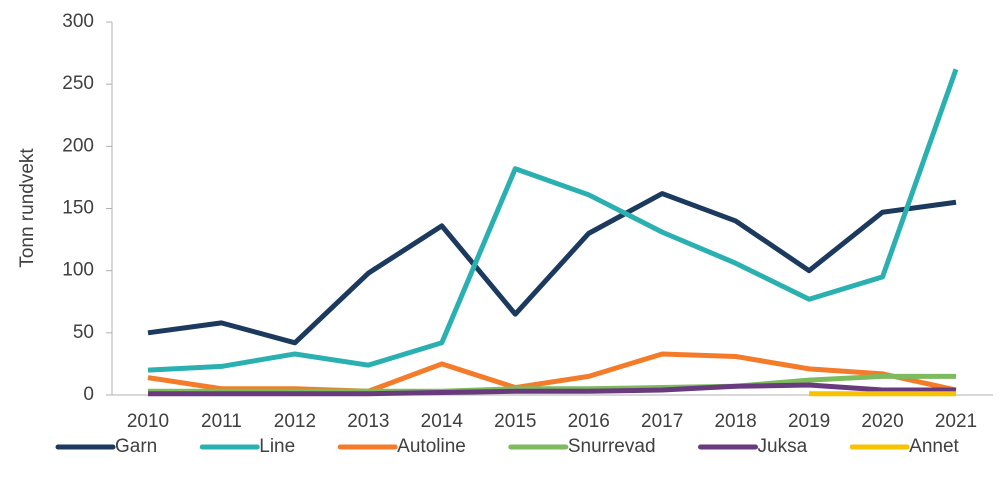  What do you see at coordinates (78, 21) in the screenshot?
I see `y-tick-label: 300` at bounding box center [78, 21].